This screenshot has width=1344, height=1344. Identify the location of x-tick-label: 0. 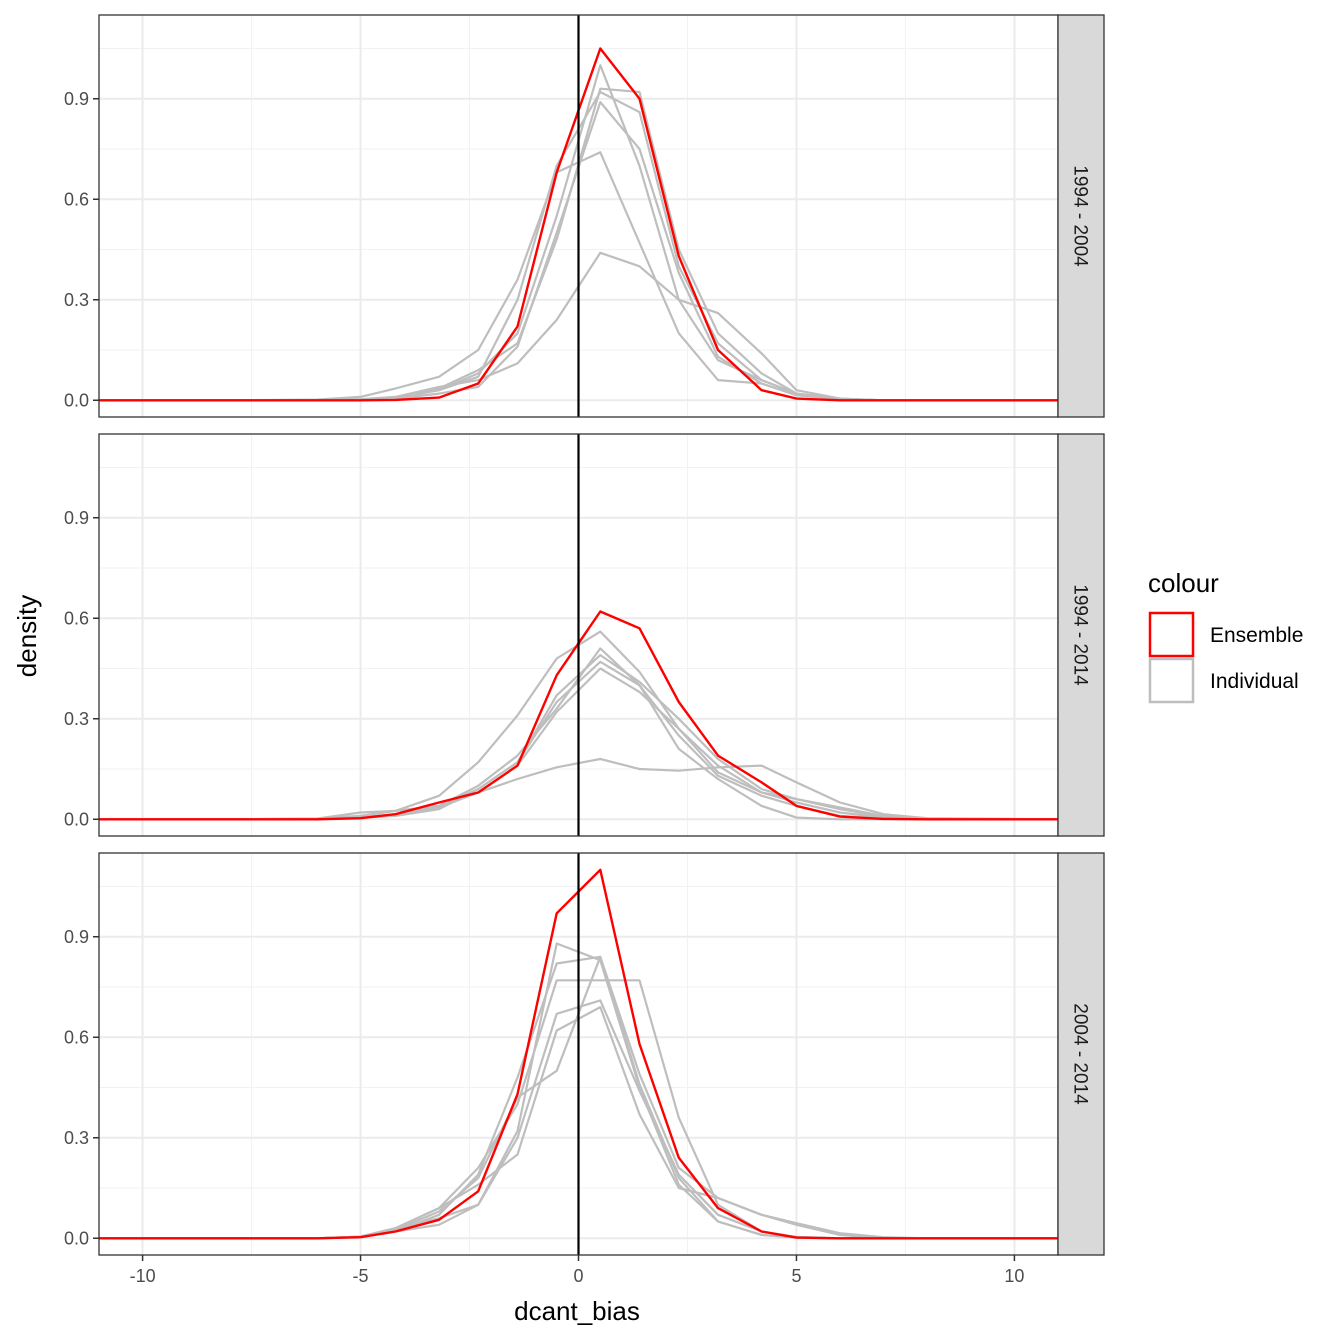
(578, 1276).